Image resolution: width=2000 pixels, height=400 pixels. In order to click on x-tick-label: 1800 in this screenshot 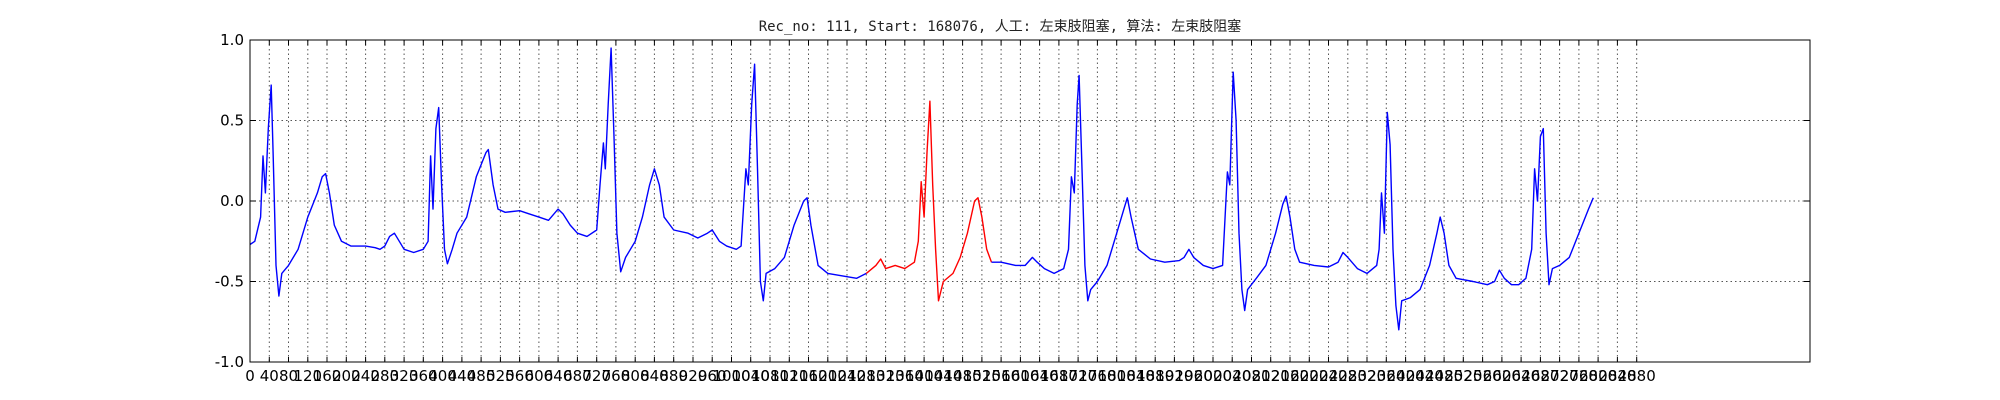, I will do `click(1117, 376)`.